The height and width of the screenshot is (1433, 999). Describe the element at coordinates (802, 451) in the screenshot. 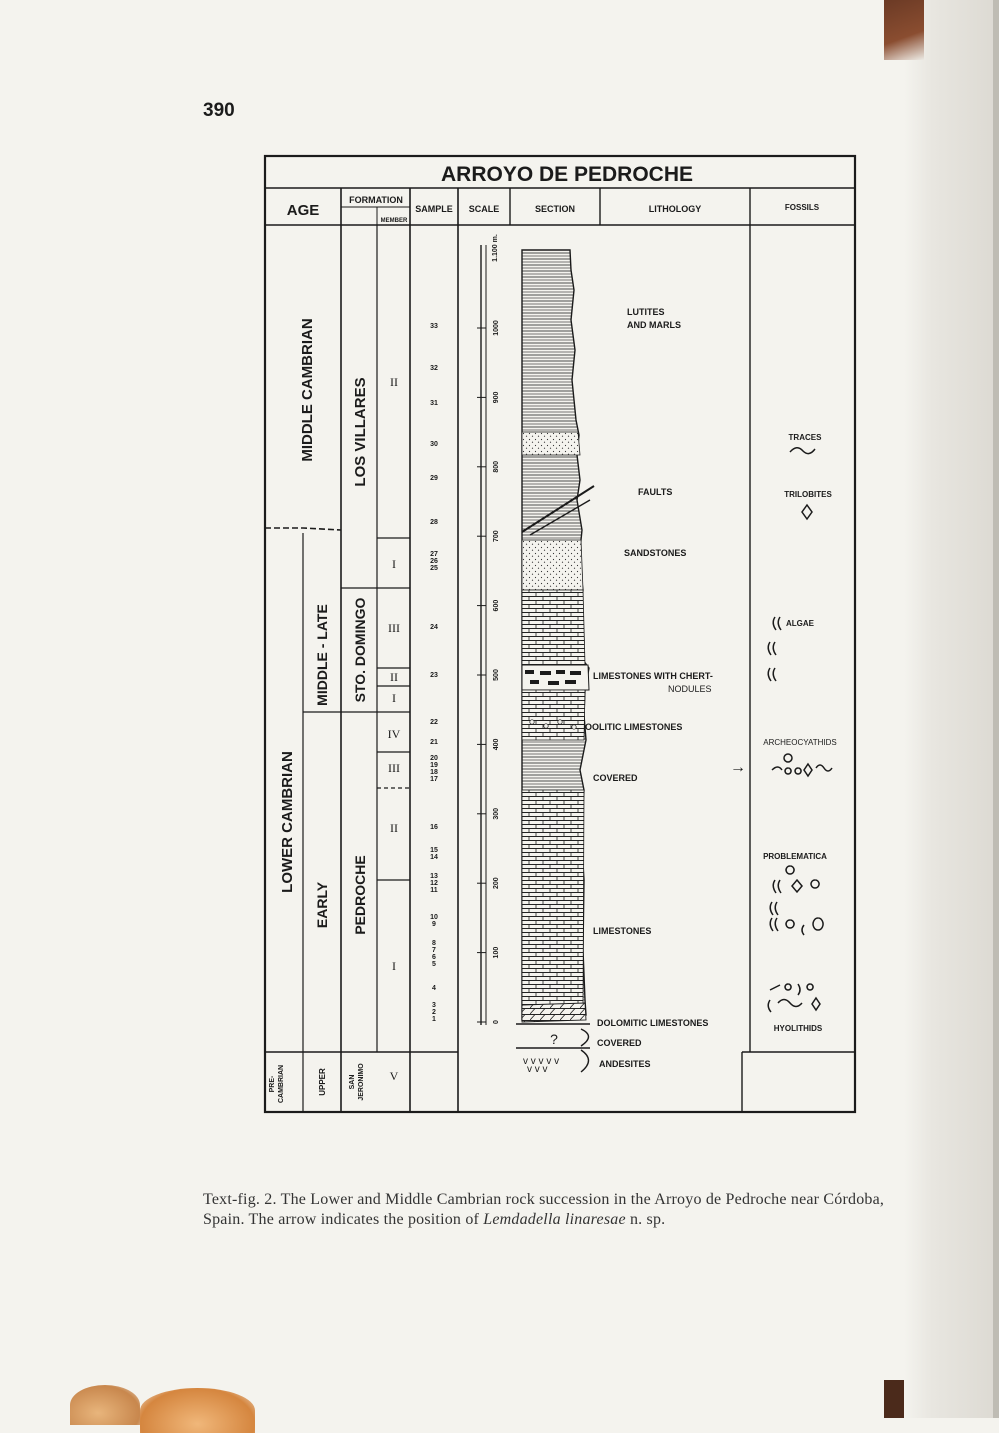

I see `traces-symbol` at that location.